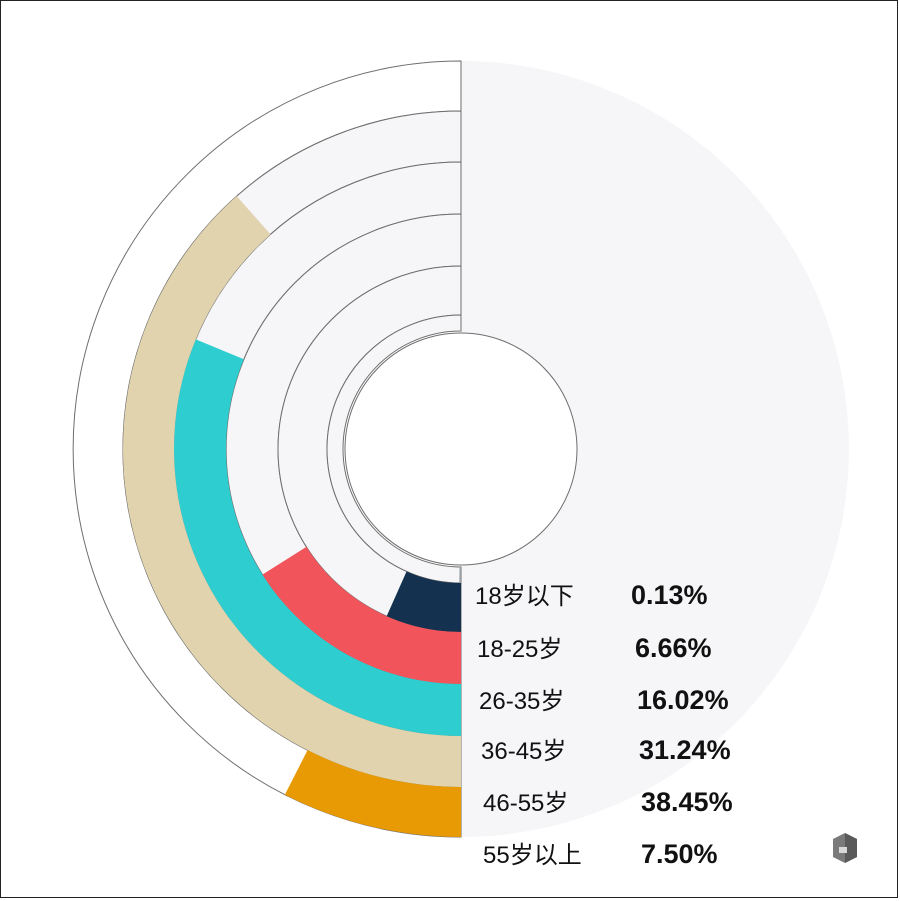 The height and width of the screenshot is (901, 900). What do you see at coordinates (683, 700) in the screenshot?
I see `value-label-26-35: 16.02%` at bounding box center [683, 700].